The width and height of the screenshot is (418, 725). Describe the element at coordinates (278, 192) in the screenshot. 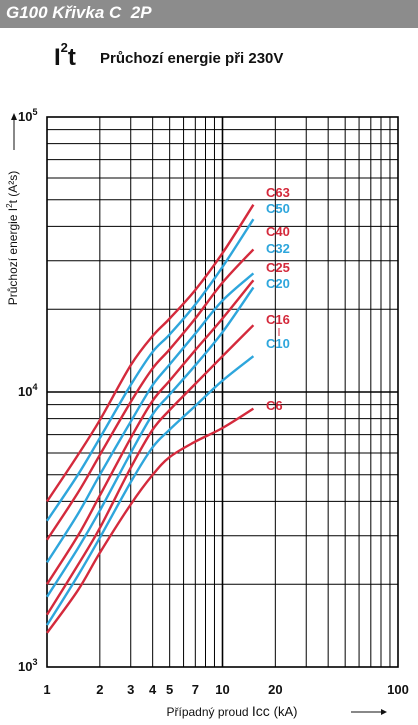

I see `series-label-c63: C63` at that location.